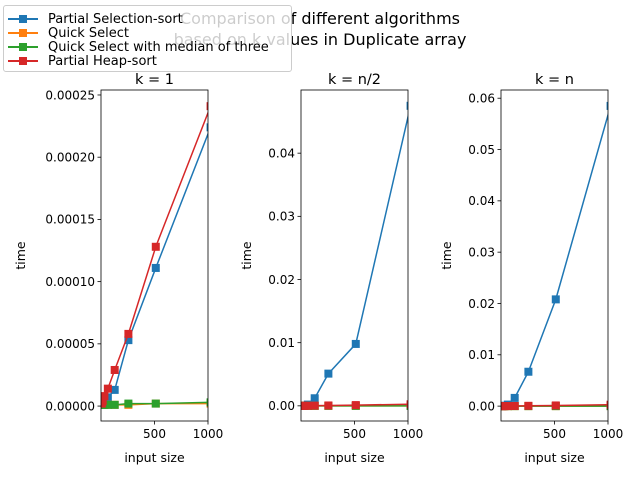  Describe the element at coordinates (154, 80) in the screenshot. I see `subplot-title: k = 1` at that location.